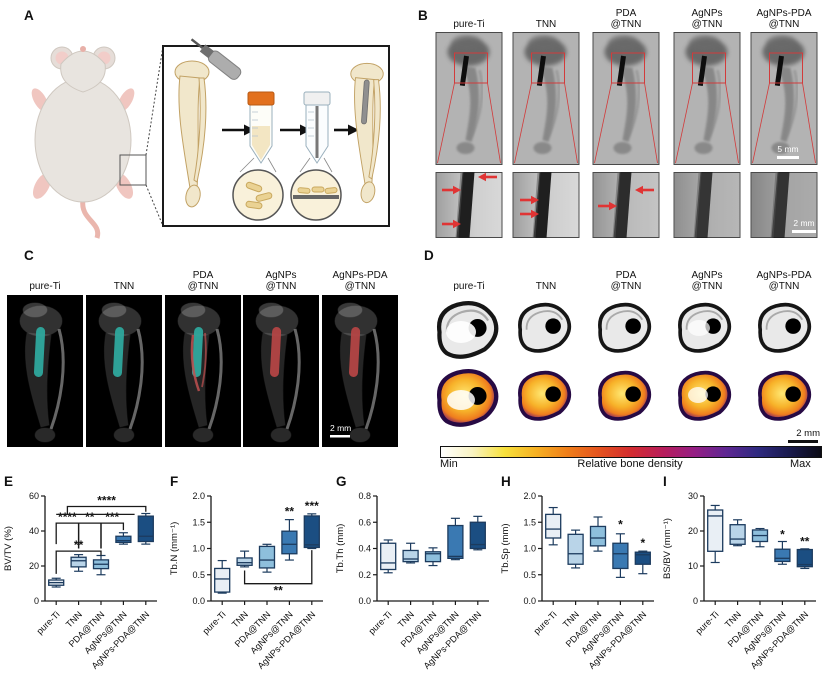 This screenshot has height=700, width=824. Describe the element at coordinates (469, 24) in the screenshot. I see `b-col-label: pure-Ti` at that location.